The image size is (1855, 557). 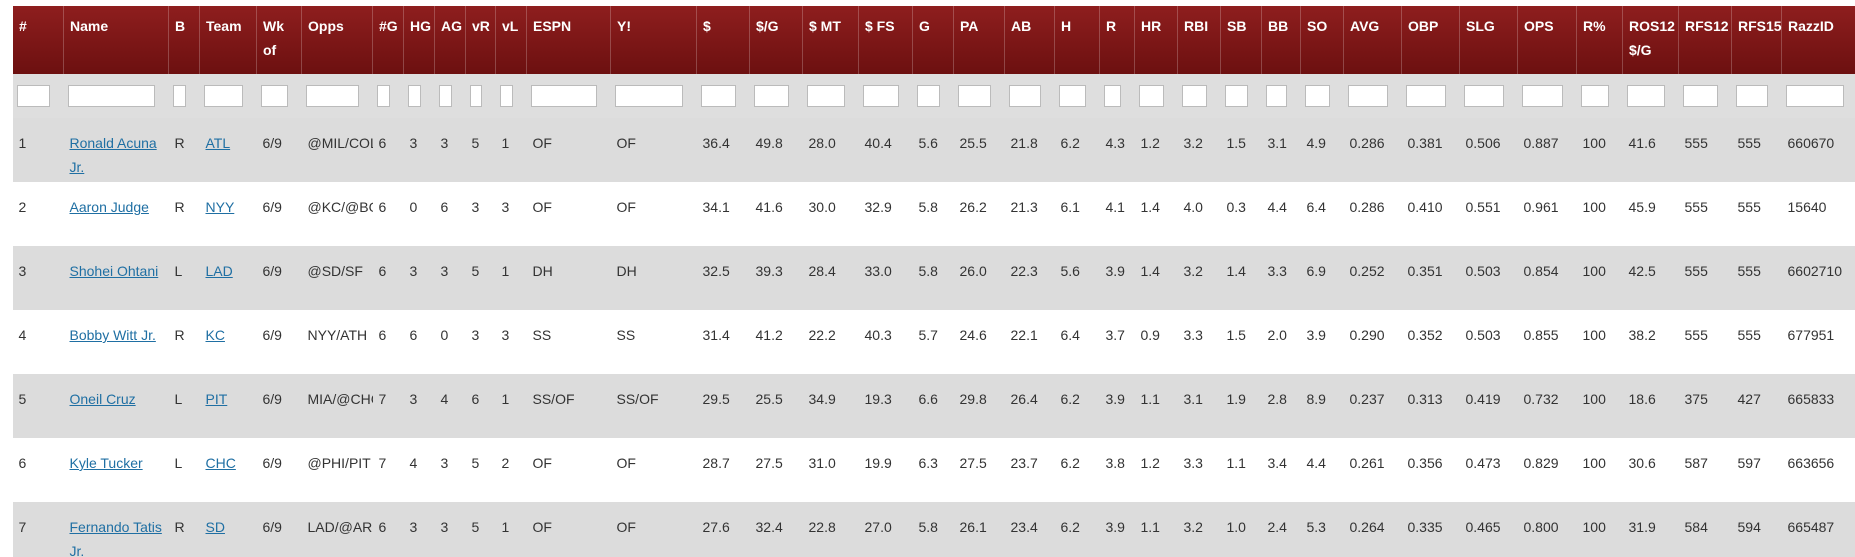 I want to click on column-header: OBP, so click(x=1430, y=40).